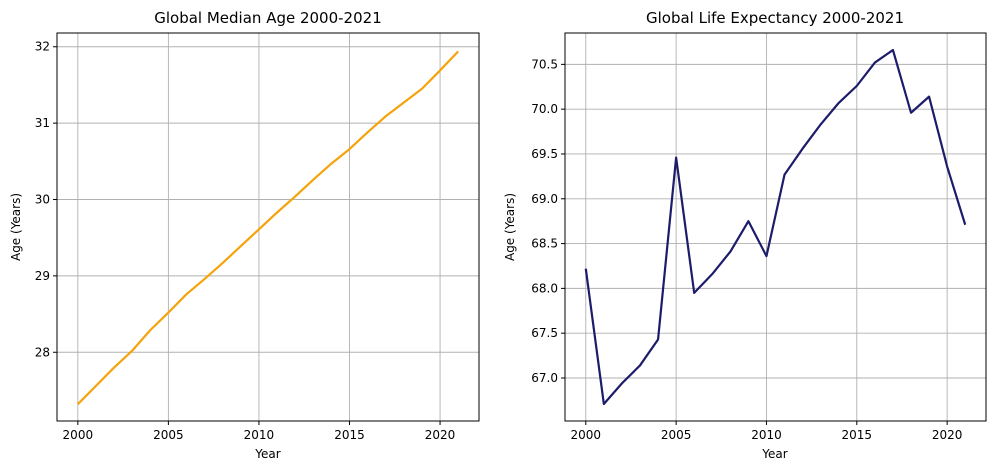 The image size is (996, 470). Describe the element at coordinates (775, 18) in the screenshot. I see `chart-title: Global Life Expectancy 2000-2021` at that location.